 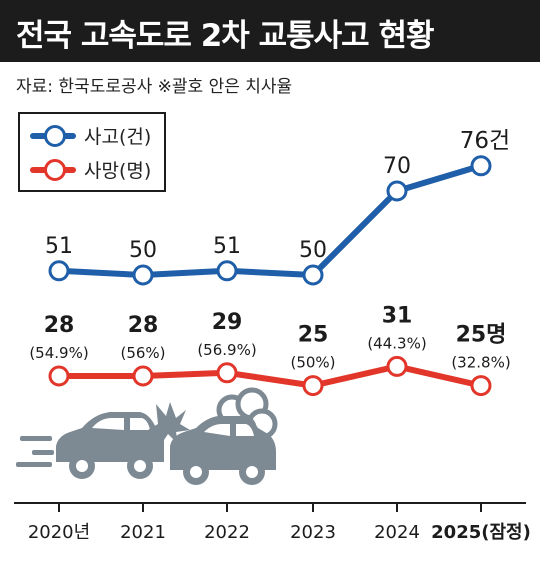 I want to click on fatality-rate-label: (54.9%), so click(x=58, y=353).